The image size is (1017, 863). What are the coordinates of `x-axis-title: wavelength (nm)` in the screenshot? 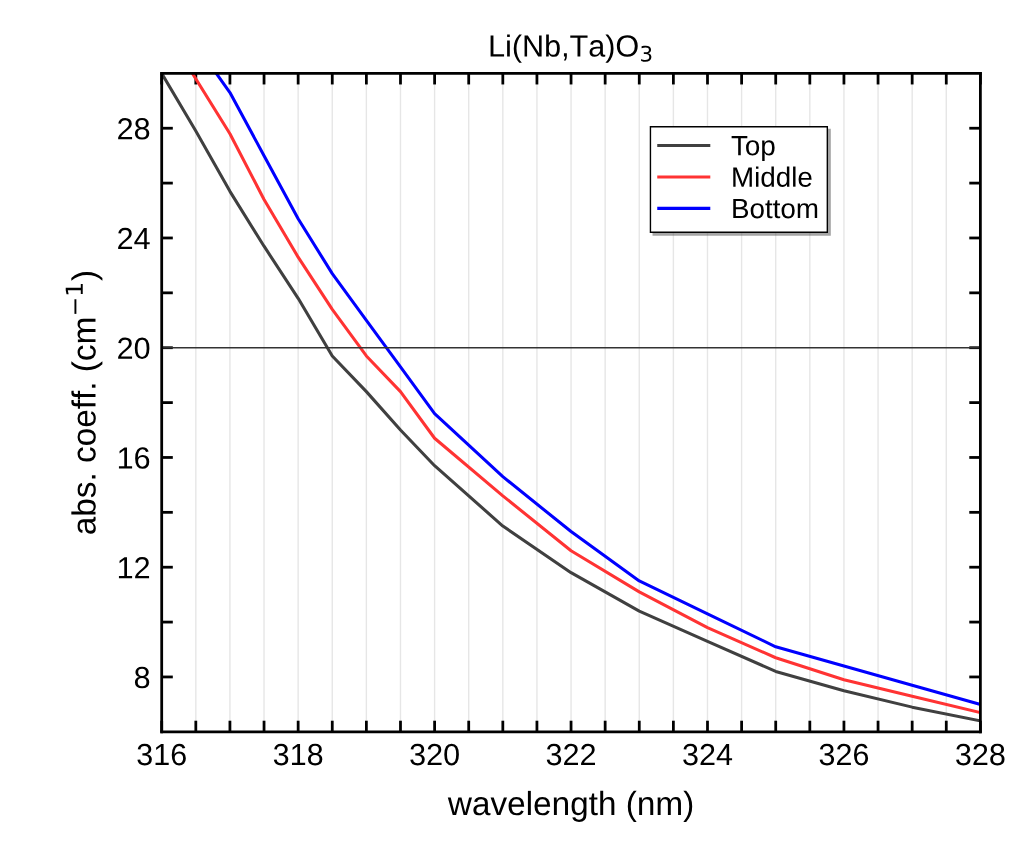 It's located at (570, 806).